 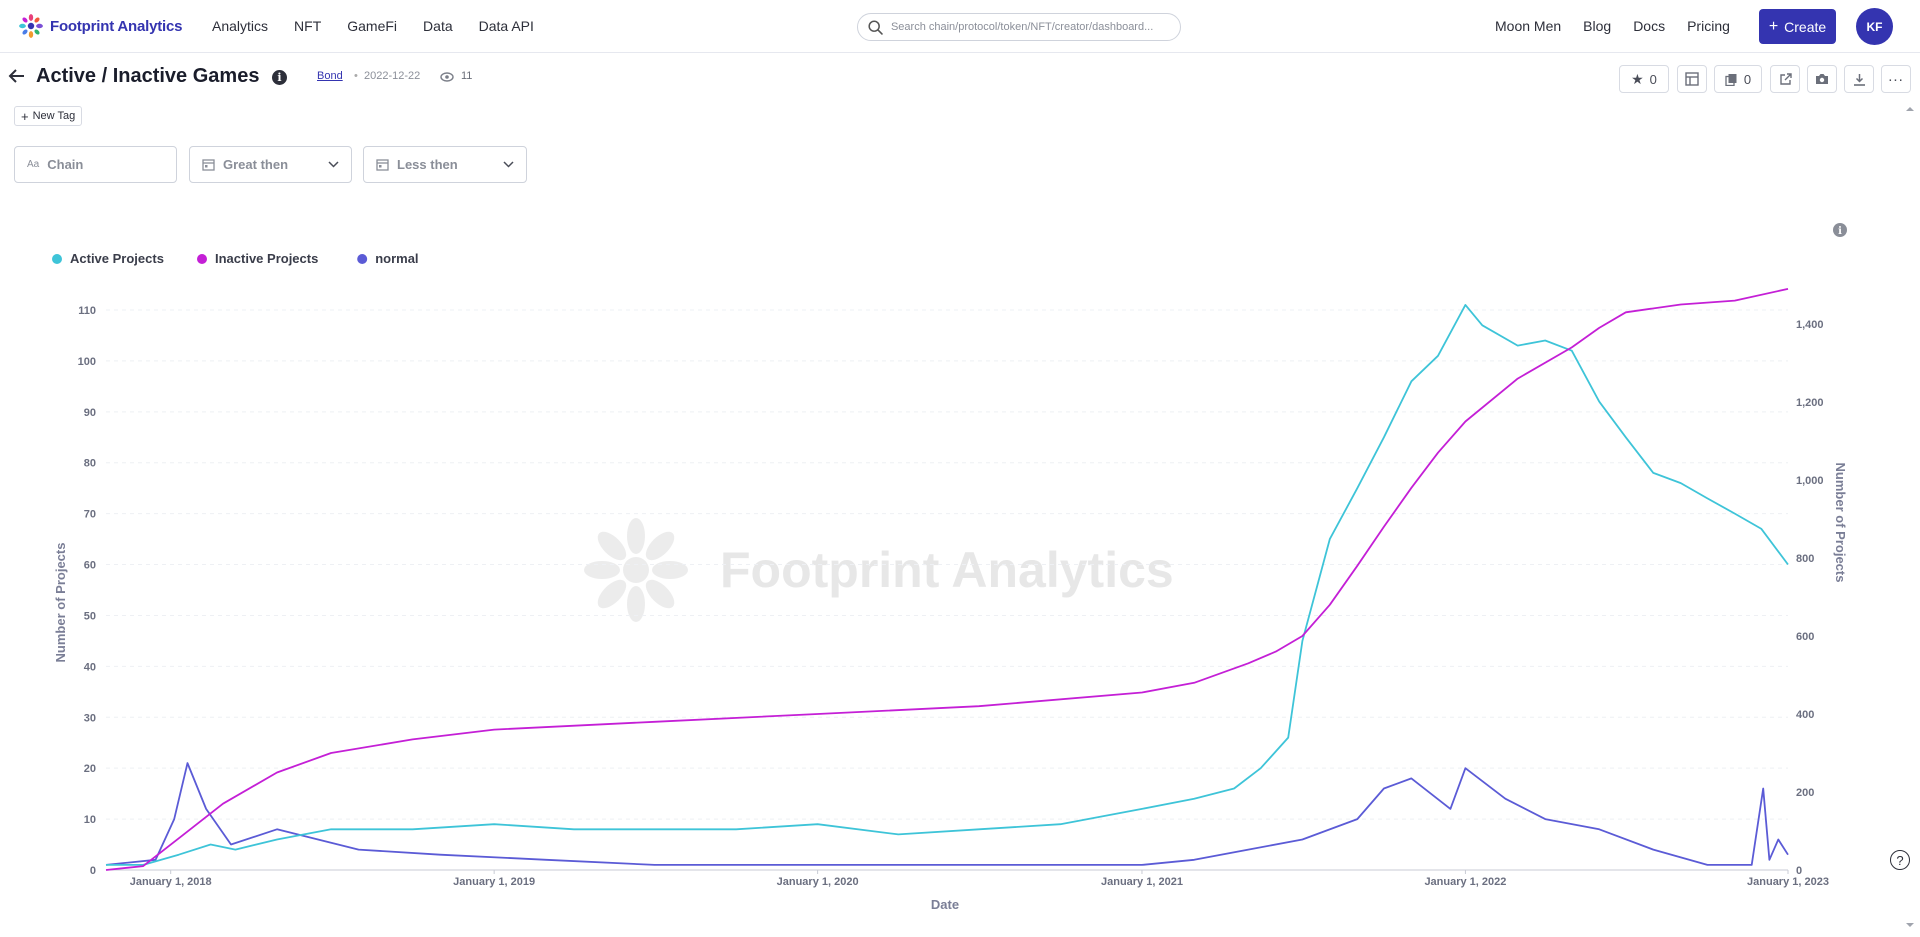 I want to click on copy-button: 0, so click(x=1738, y=79).